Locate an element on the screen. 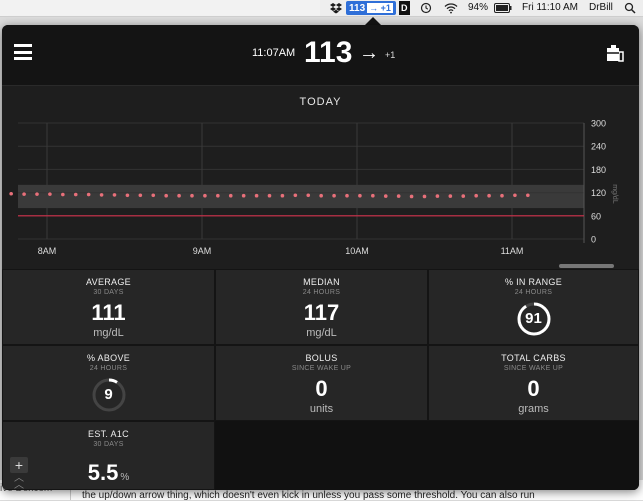 The width and height of the screenshot is (643, 501). y-unit-label: mg/dL is located at coordinates (614, 194).